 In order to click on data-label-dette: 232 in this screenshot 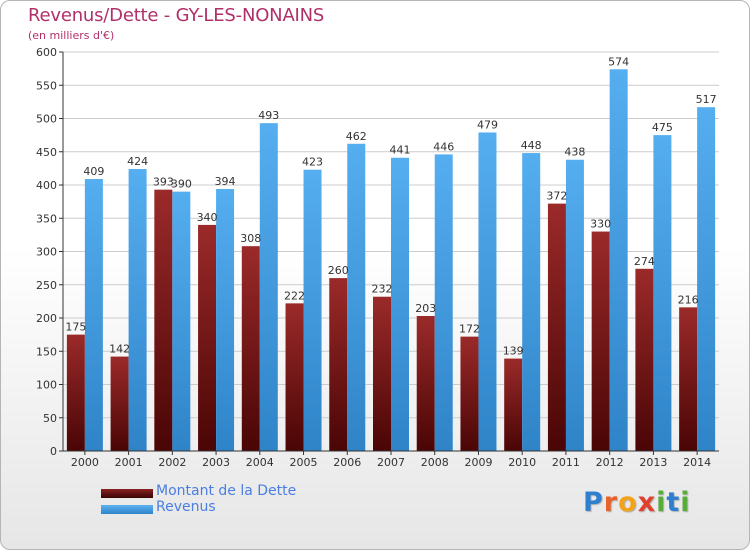, I will do `click(382, 289)`.